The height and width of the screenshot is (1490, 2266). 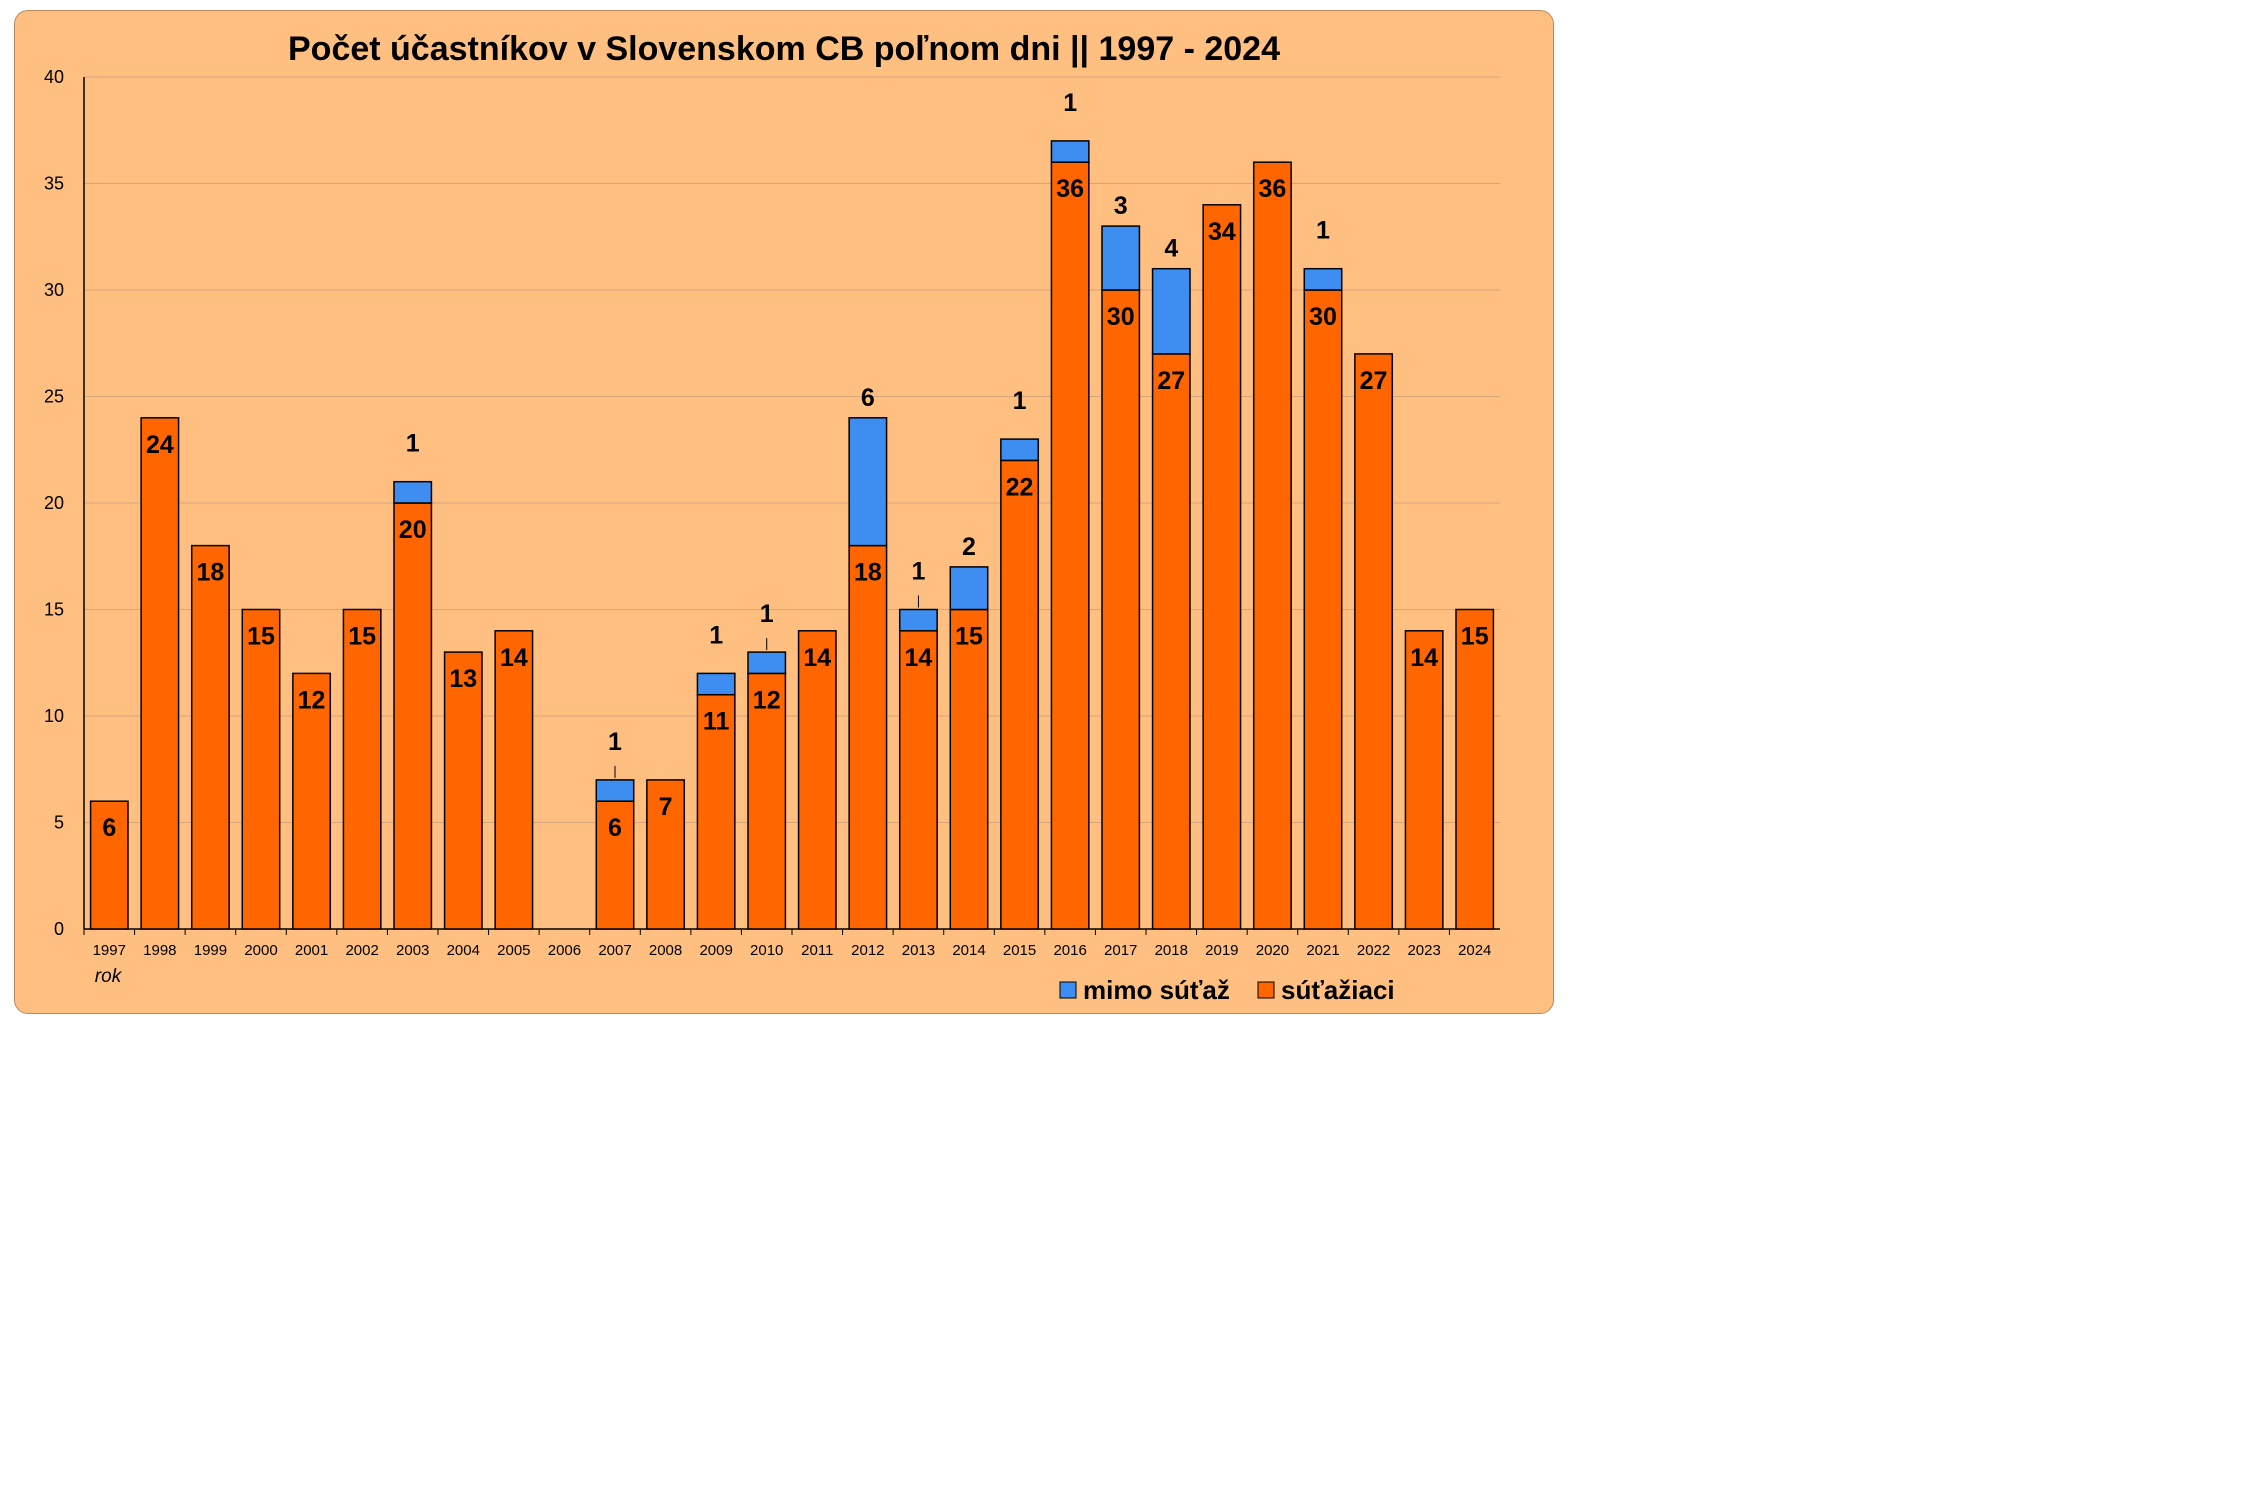 I want to click on x-tick-label: 2021, so click(x=1322, y=950).